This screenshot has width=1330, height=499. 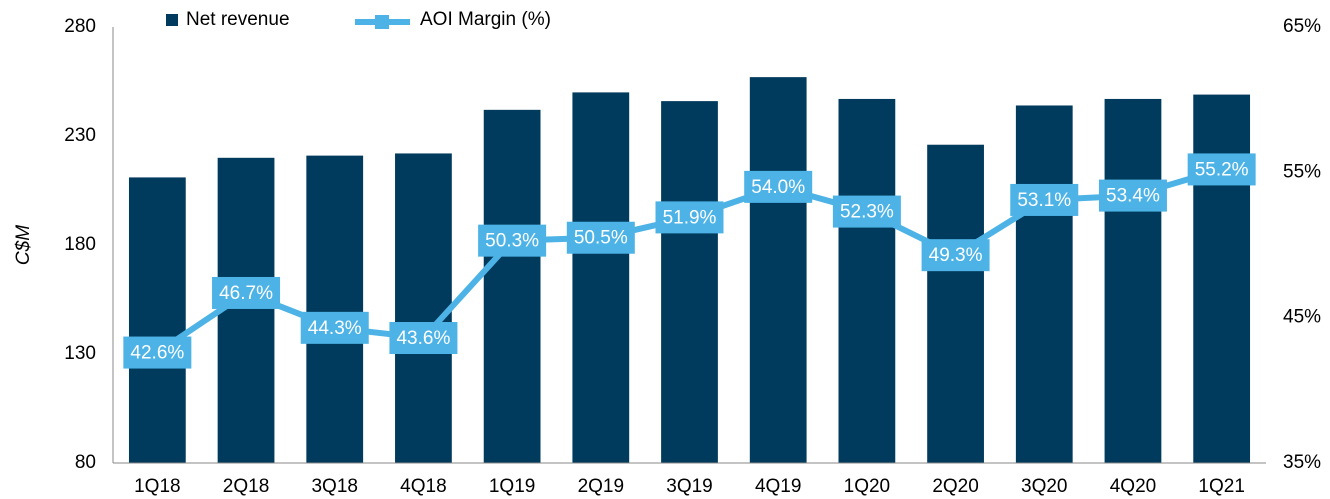 What do you see at coordinates (1221, 486) in the screenshot?
I see `x-tick-label: 1Q21` at bounding box center [1221, 486].